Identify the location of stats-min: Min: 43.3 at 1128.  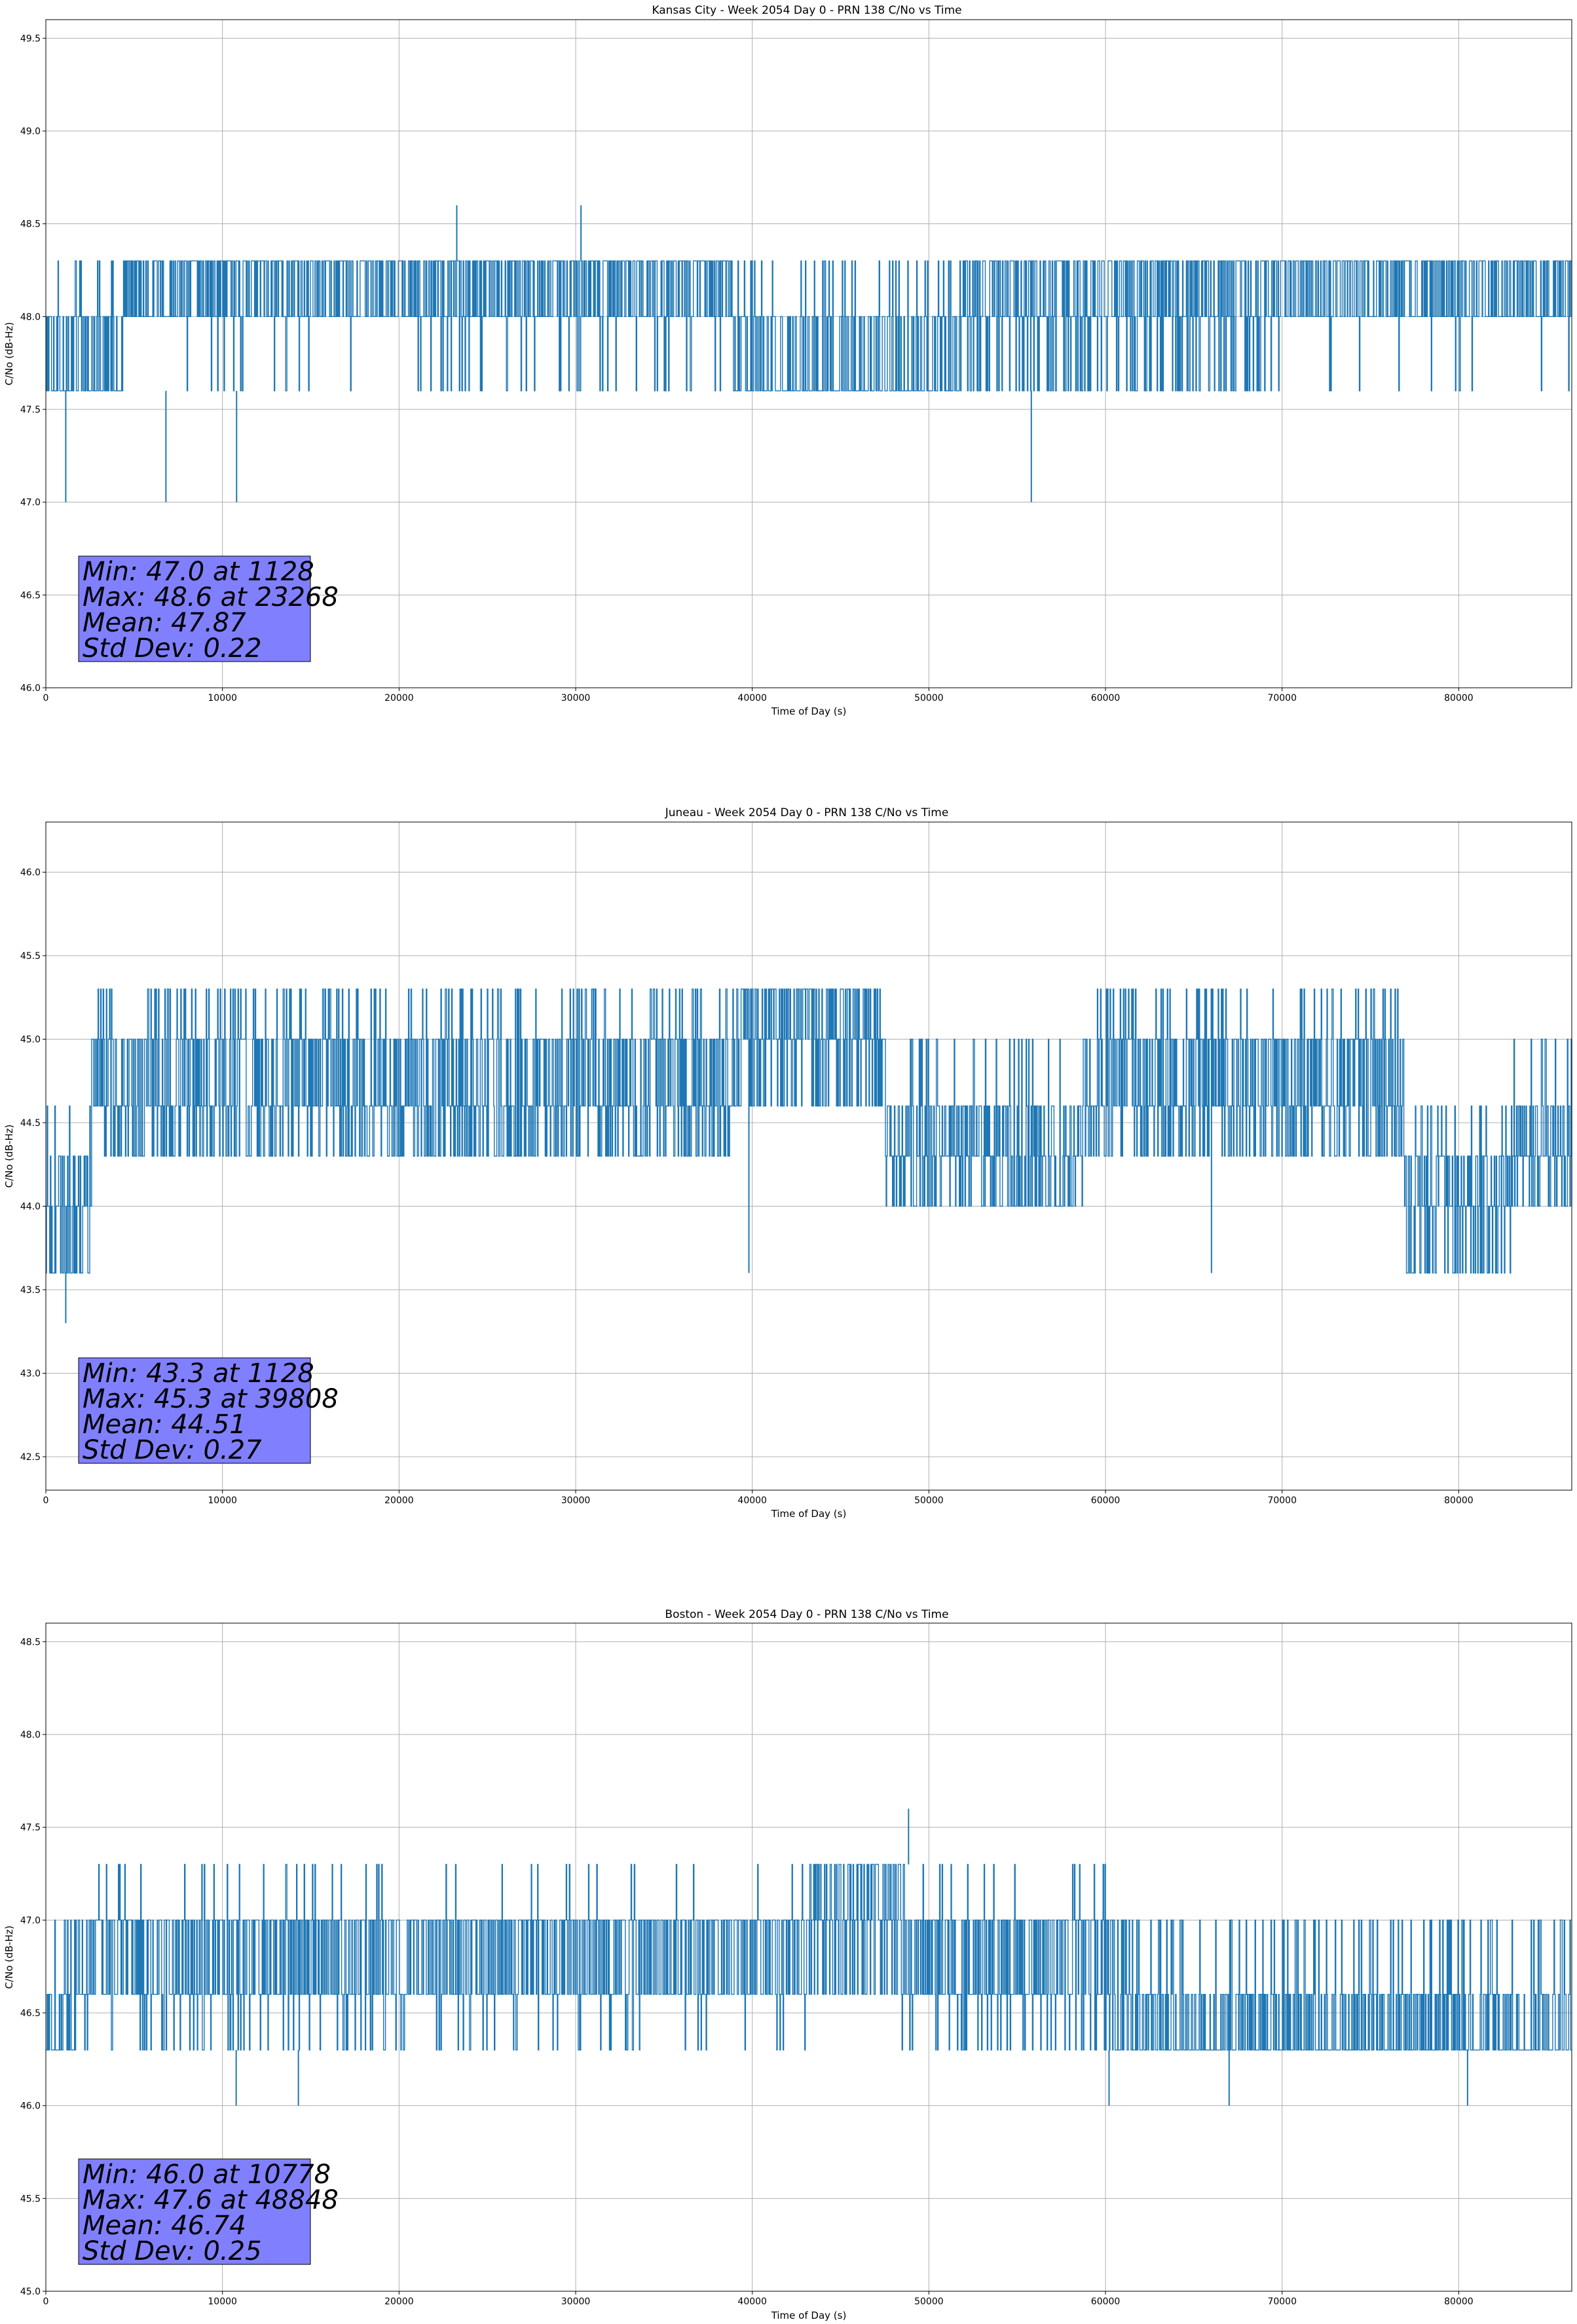
(198, 1374).